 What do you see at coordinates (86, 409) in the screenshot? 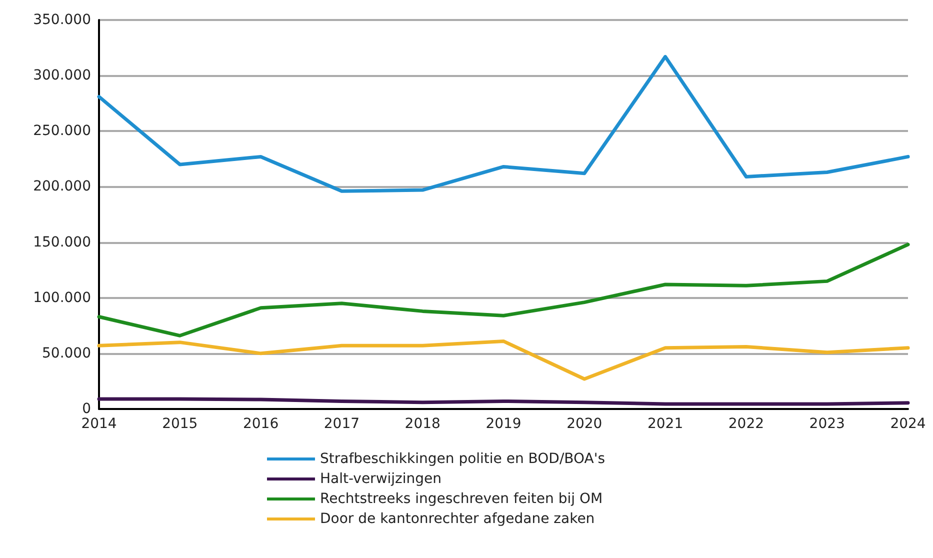
I see `y-tick-label: 0` at bounding box center [86, 409].